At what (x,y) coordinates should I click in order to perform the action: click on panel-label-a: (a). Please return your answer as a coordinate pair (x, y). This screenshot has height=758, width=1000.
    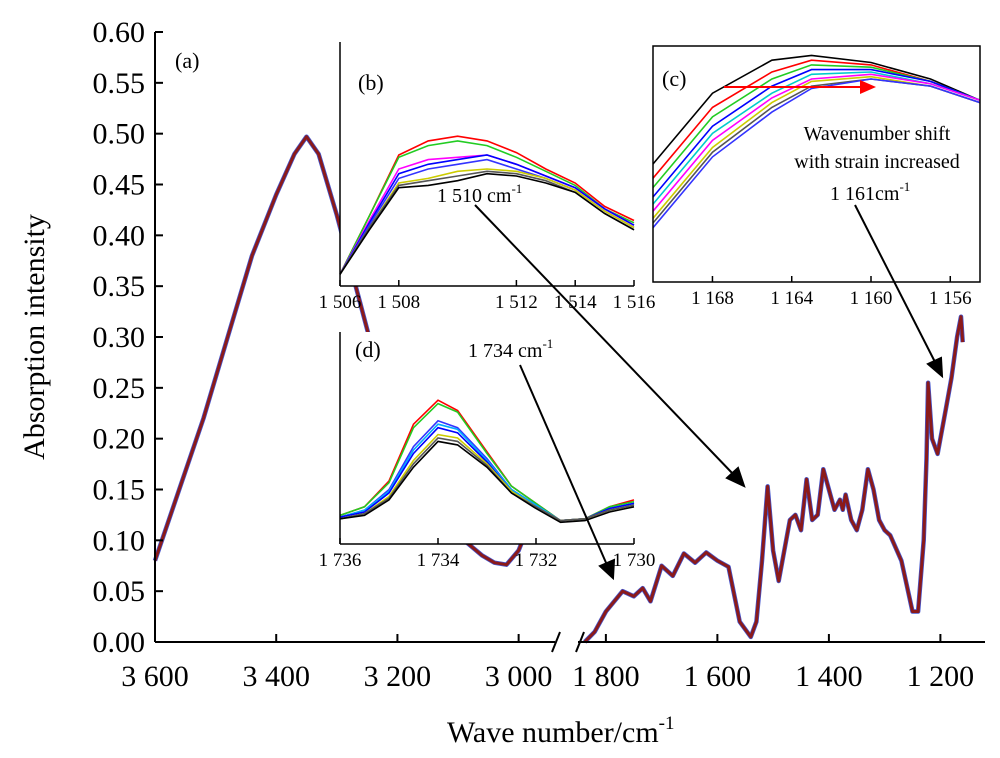
    Looking at the image, I should click on (187, 60).